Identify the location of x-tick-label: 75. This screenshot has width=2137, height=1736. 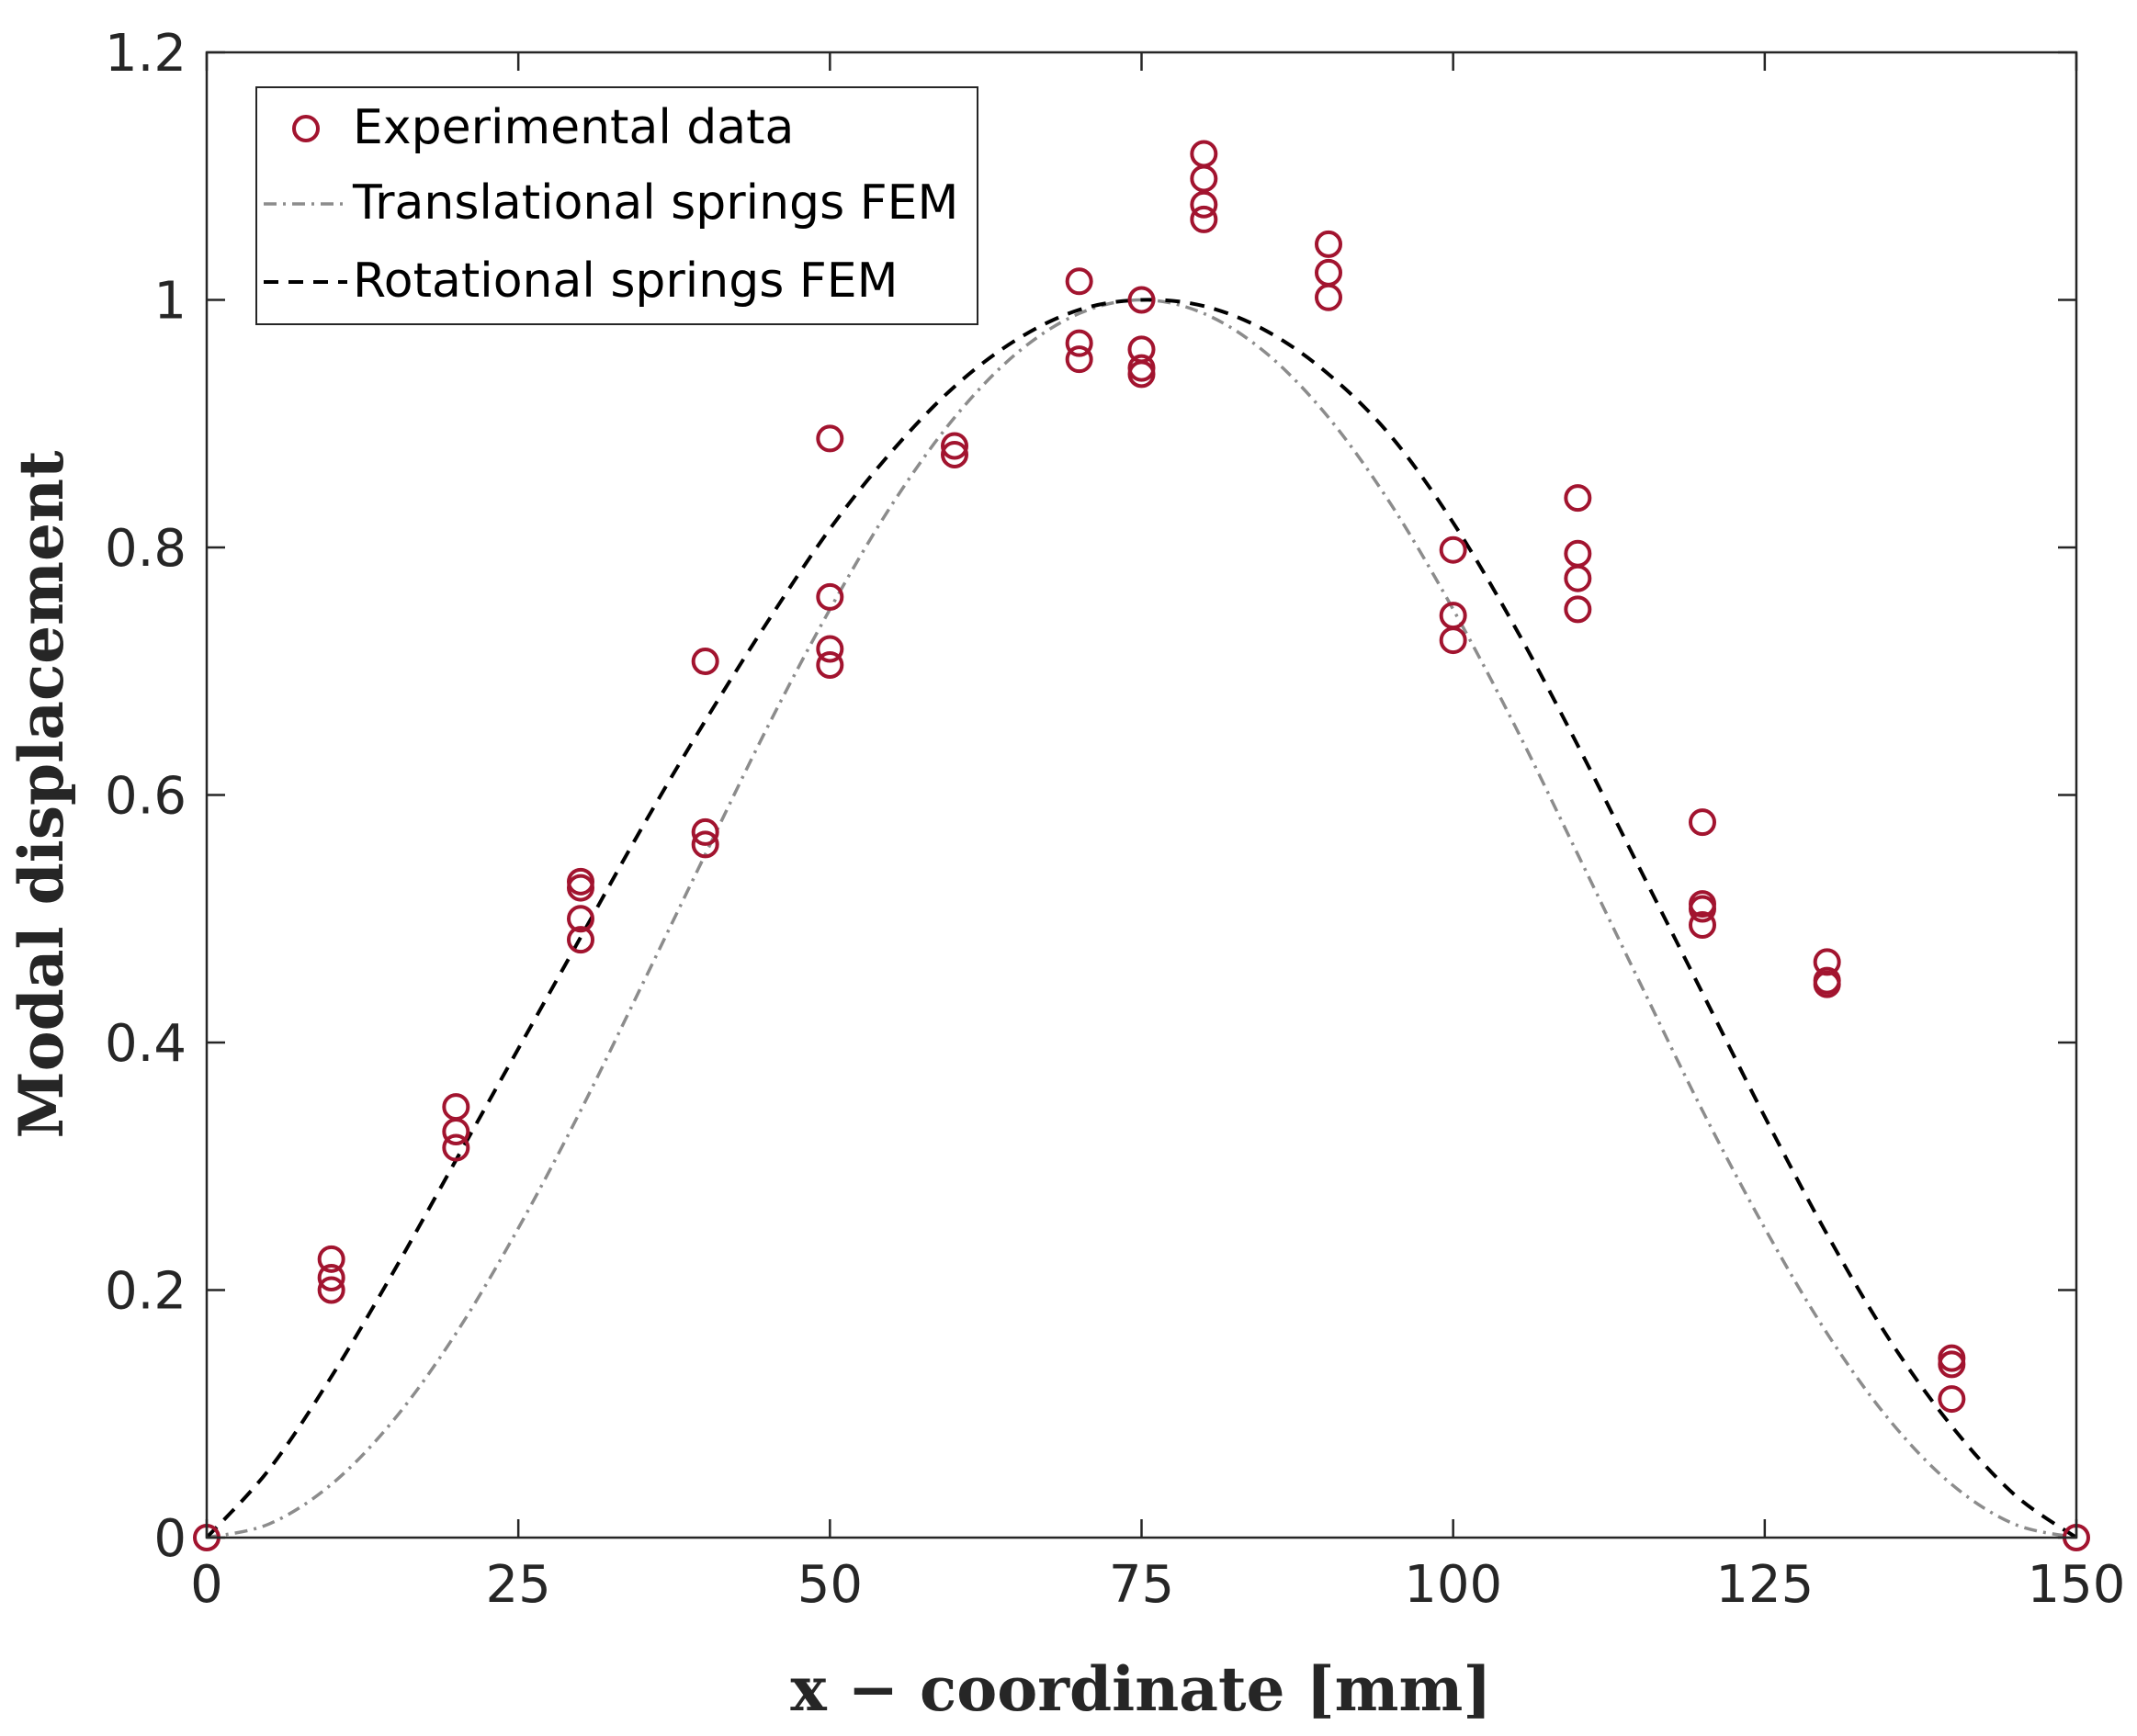
(1141, 1585).